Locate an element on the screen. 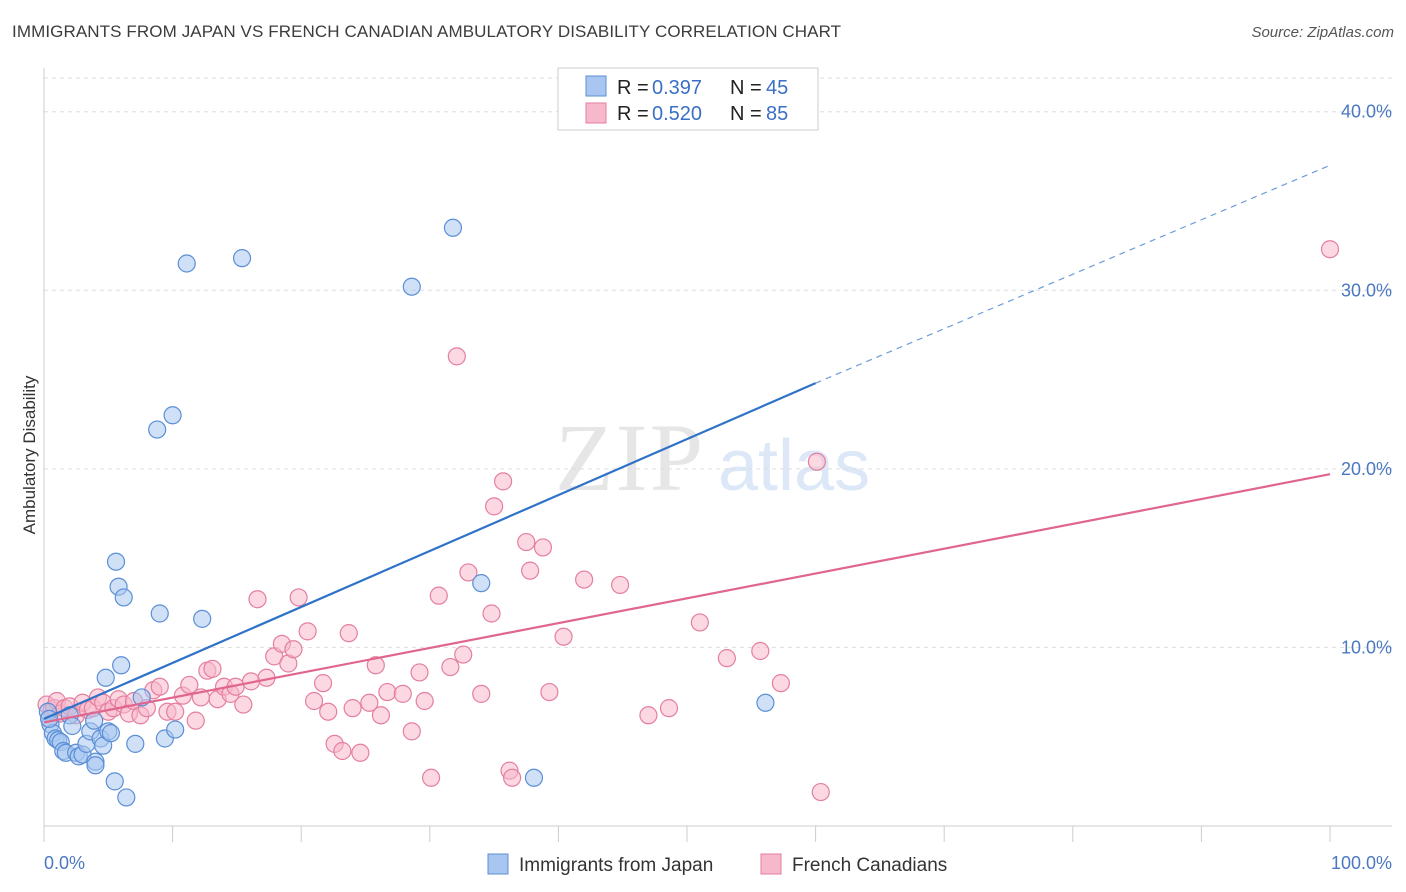 Image resolution: width=1406 pixels, height=892 pixels. legend-r-label-japan: R = is located at coordinates (633, 88).